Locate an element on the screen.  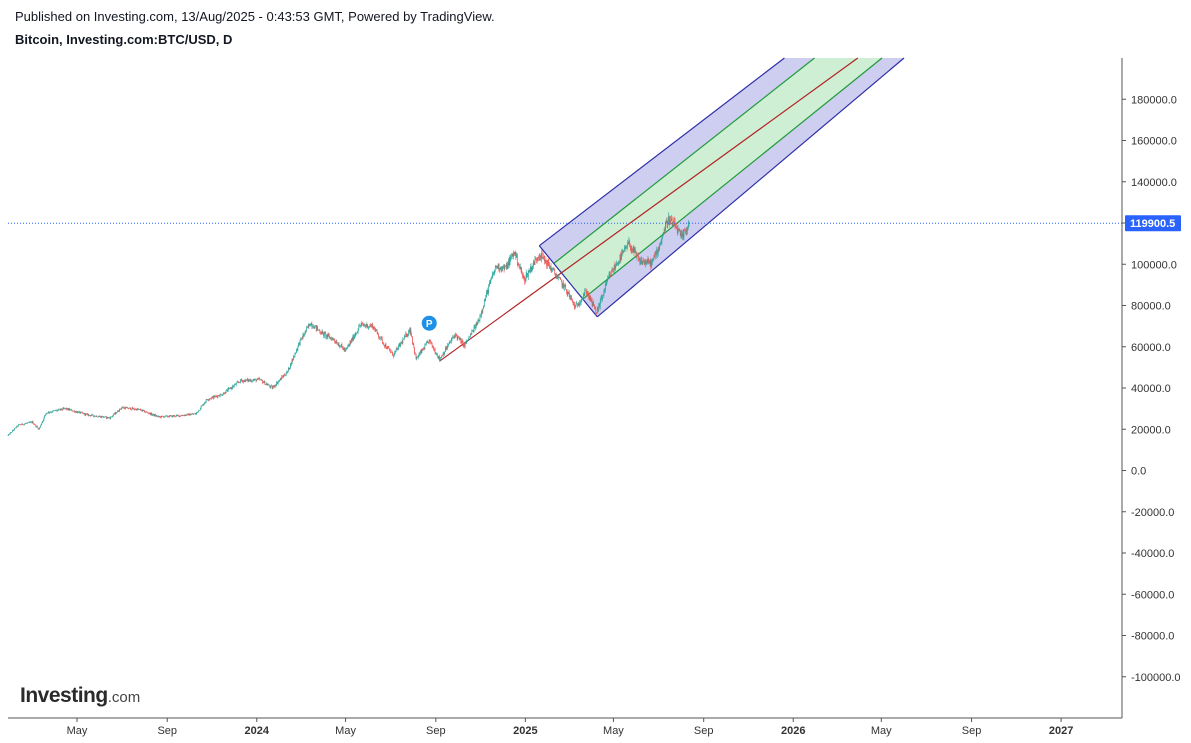
pitchfork-median-line is located at coordinates (649, 209).